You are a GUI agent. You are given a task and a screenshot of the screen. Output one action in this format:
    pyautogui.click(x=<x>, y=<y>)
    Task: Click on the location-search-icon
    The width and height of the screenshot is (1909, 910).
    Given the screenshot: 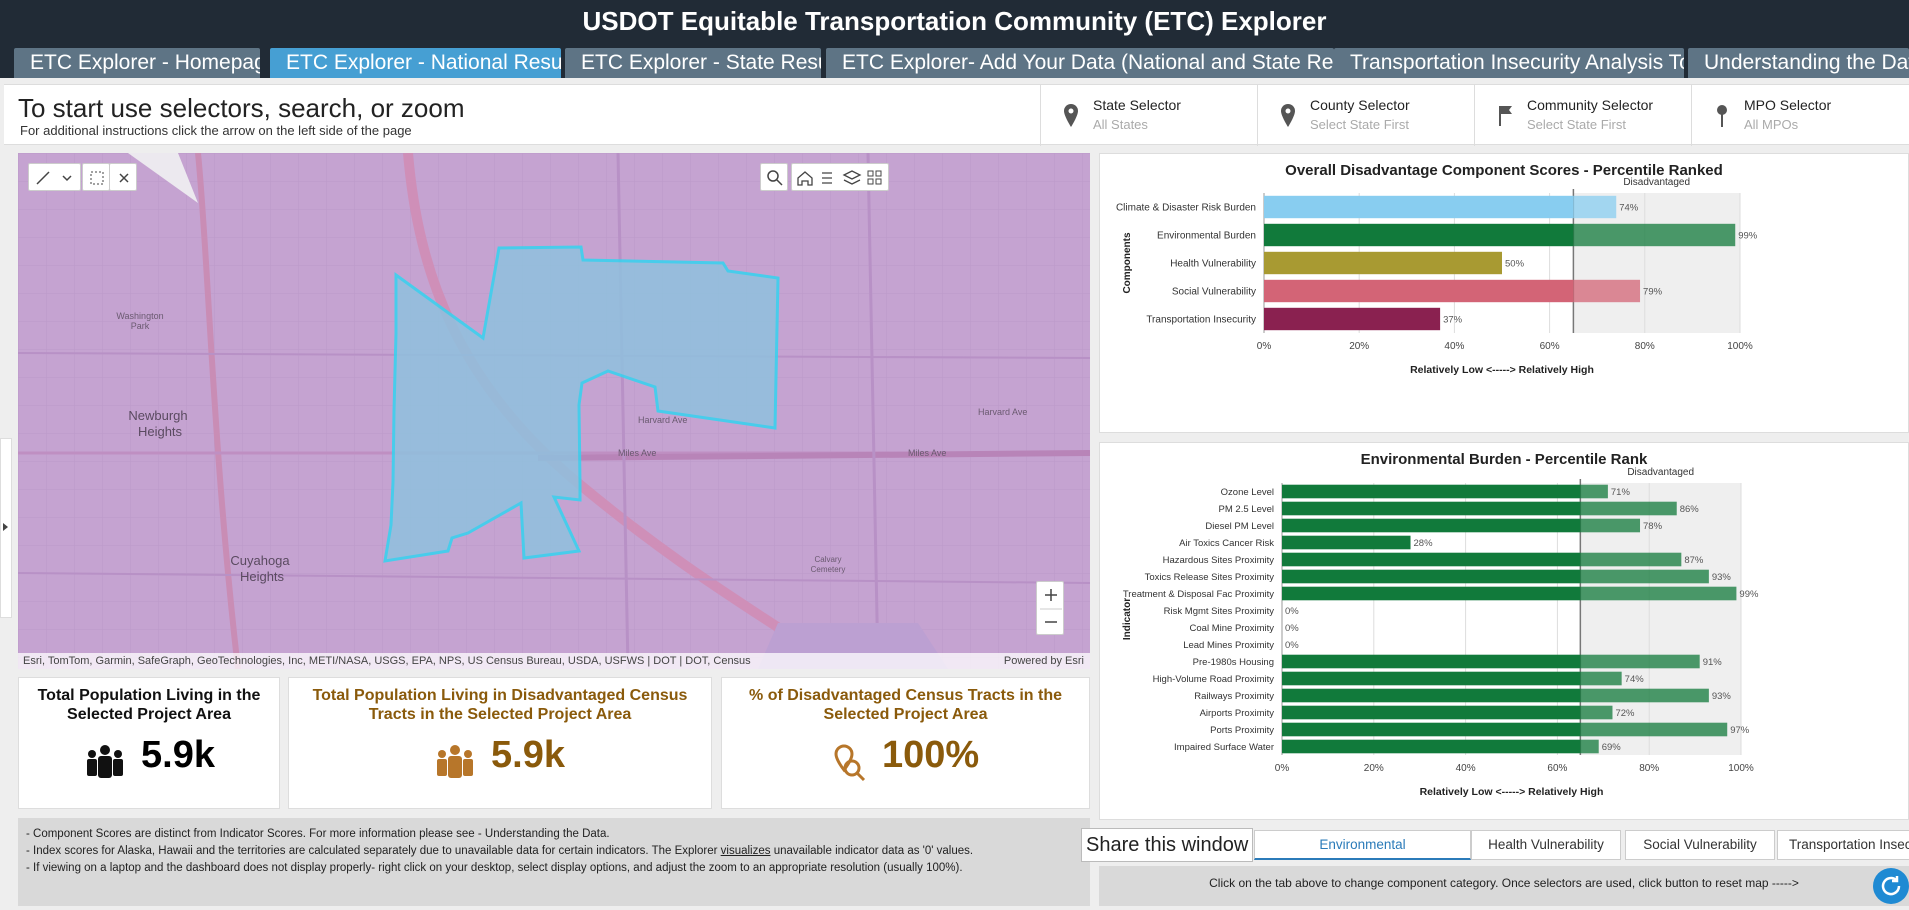 What is the action you would take?
    pyautogui.click(x=850, y=763)
    